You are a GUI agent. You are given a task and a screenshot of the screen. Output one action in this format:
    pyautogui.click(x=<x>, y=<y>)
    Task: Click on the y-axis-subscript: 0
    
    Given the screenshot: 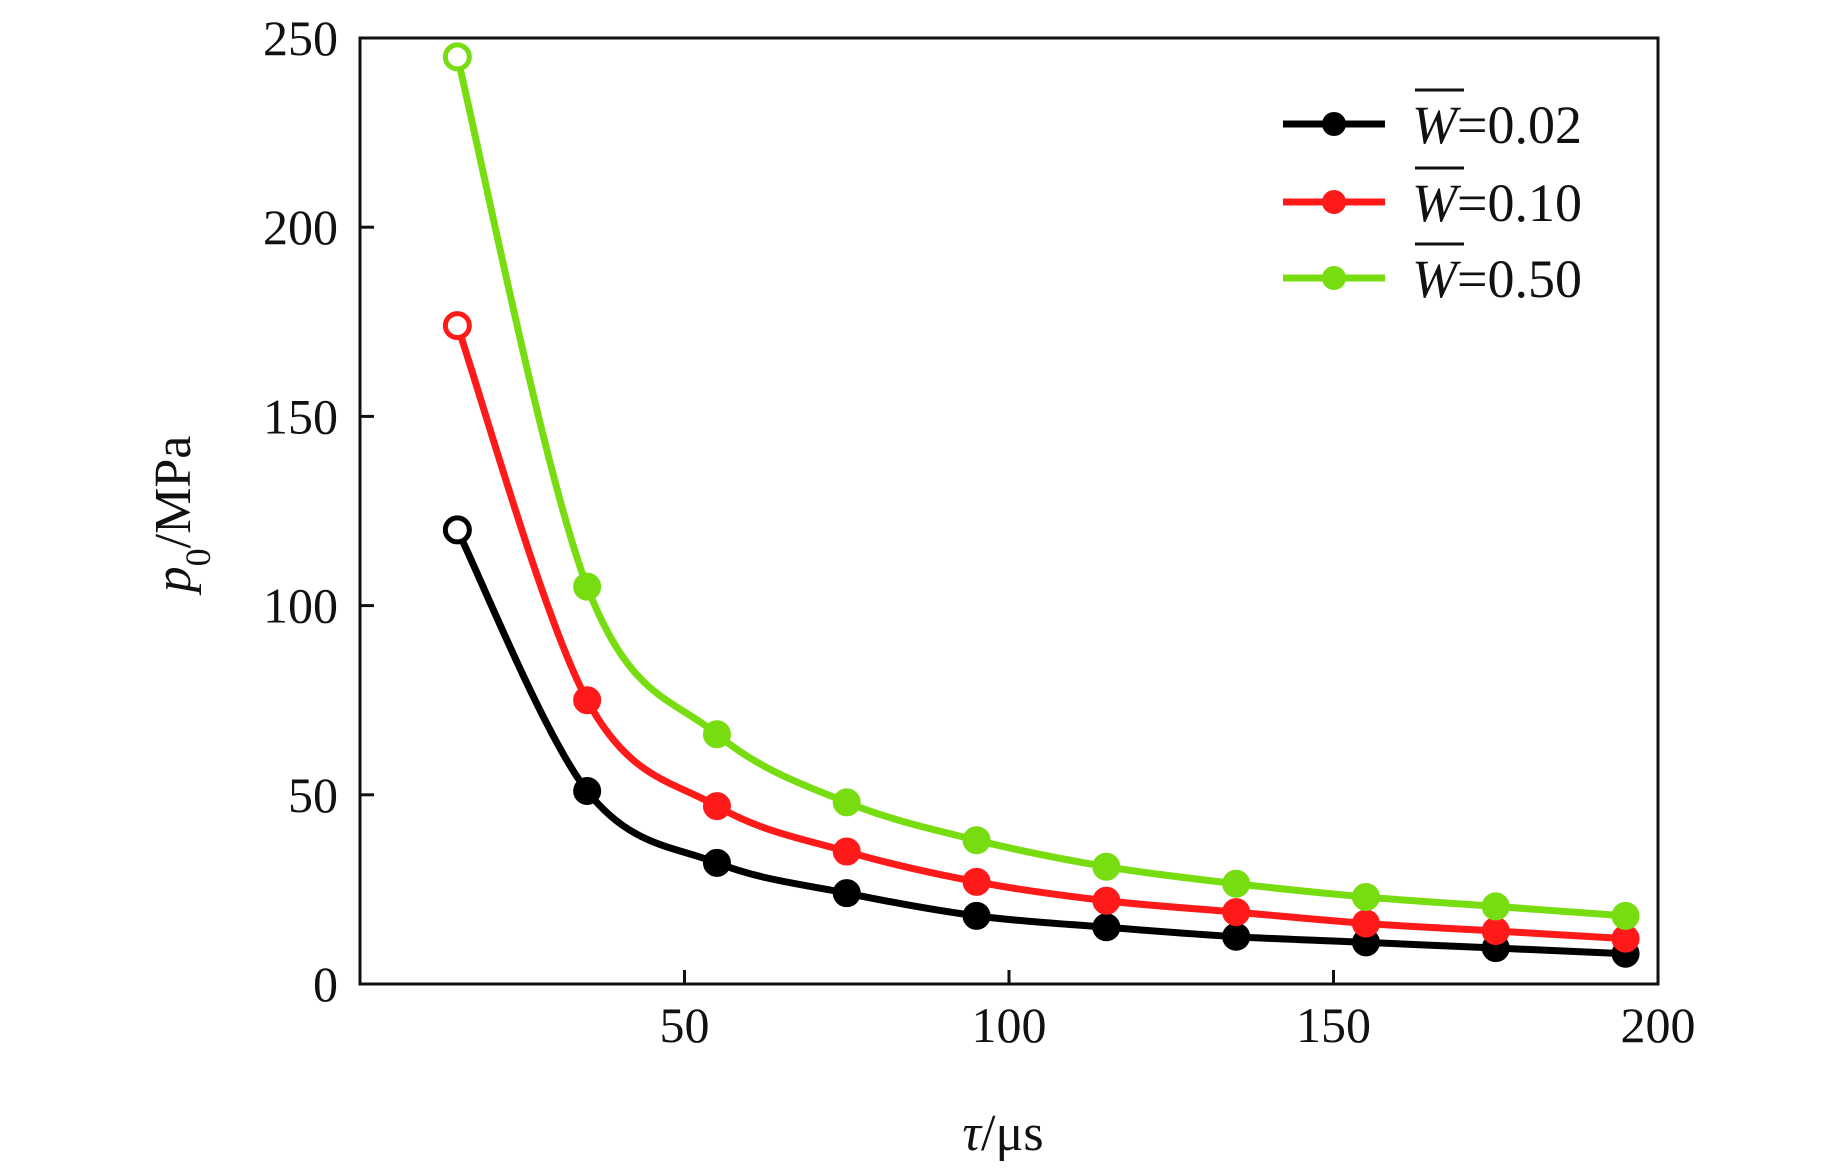 What is the action you would take?
    pyautogui.click(x=198, y=557)
    